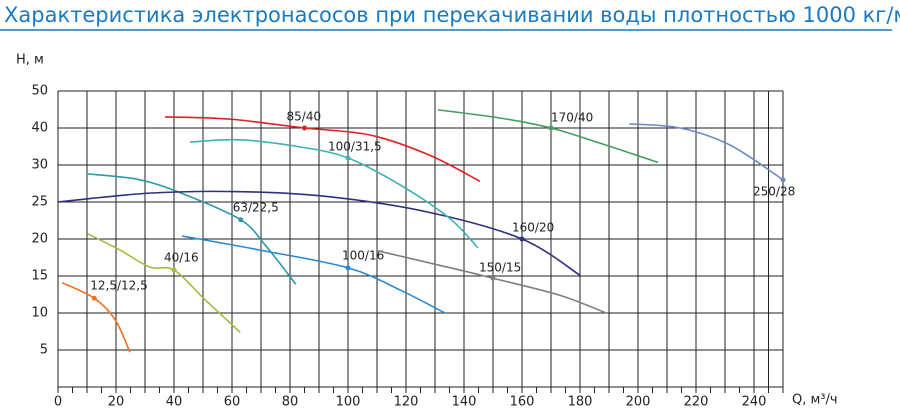  I want to click on x-tick-label: 20, so click(116, 402).